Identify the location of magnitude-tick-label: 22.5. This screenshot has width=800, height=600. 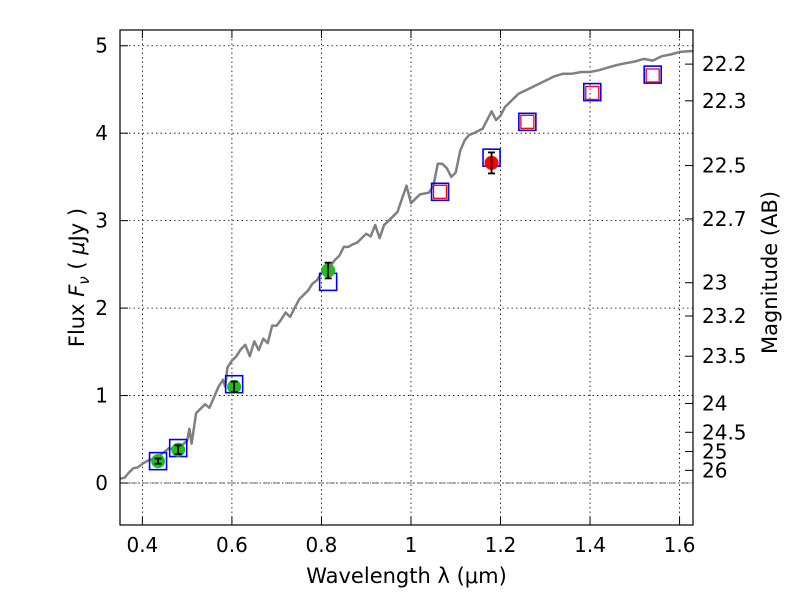
(724, 166).